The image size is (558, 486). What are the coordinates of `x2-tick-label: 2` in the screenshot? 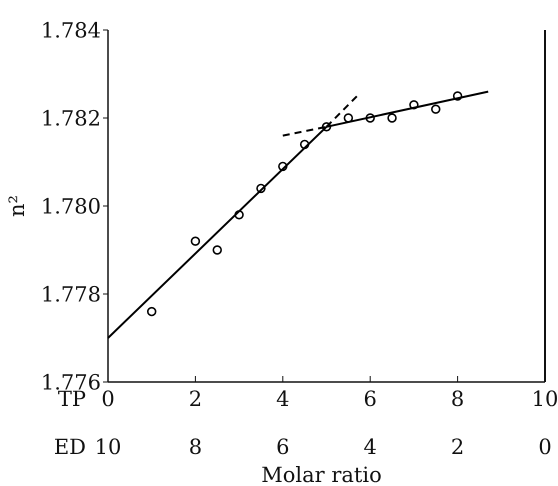 It's located at (457, 447).